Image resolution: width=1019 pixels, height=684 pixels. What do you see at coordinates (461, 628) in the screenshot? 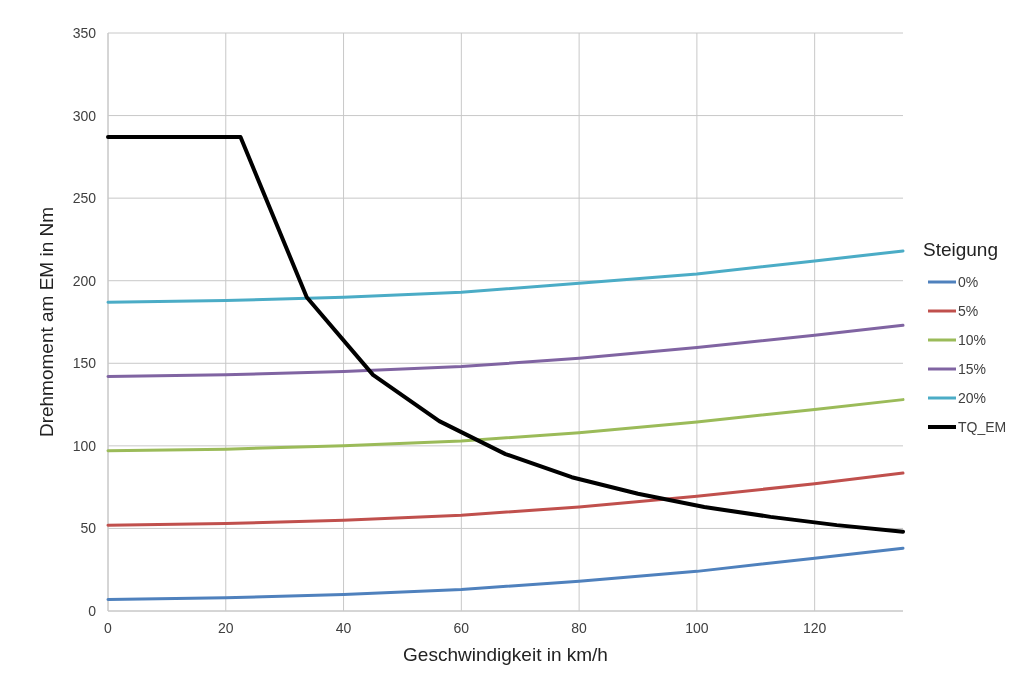
I see `x-tick-label: 60` at bounding box center [461, 628].